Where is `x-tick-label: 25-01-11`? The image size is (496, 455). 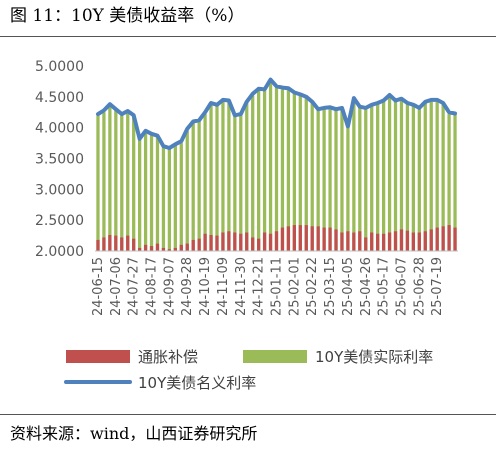 x-tick-label: 25-01-11 is located at coordinates (277, 286).